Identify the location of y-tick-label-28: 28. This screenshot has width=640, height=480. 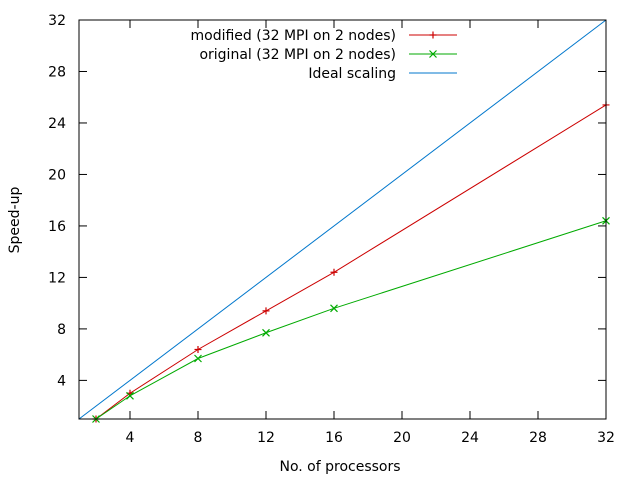
(57, 72).